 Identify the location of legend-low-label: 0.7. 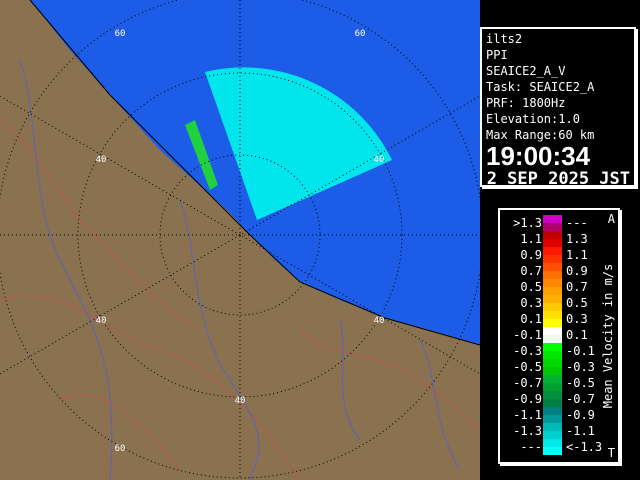
(531, 271).